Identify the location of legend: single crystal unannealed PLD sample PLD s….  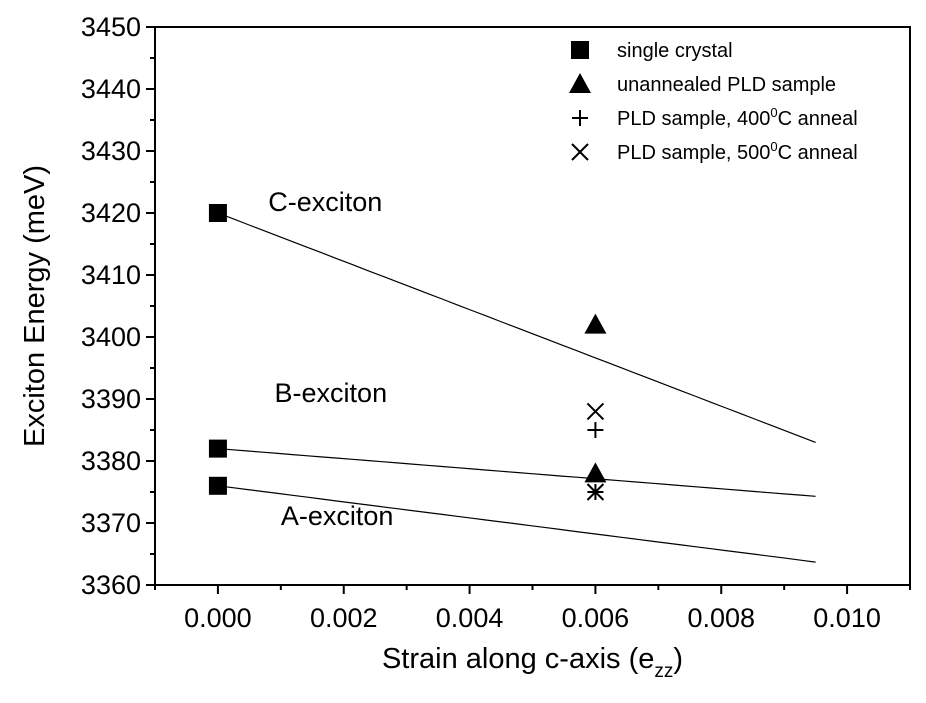
(713, 102).